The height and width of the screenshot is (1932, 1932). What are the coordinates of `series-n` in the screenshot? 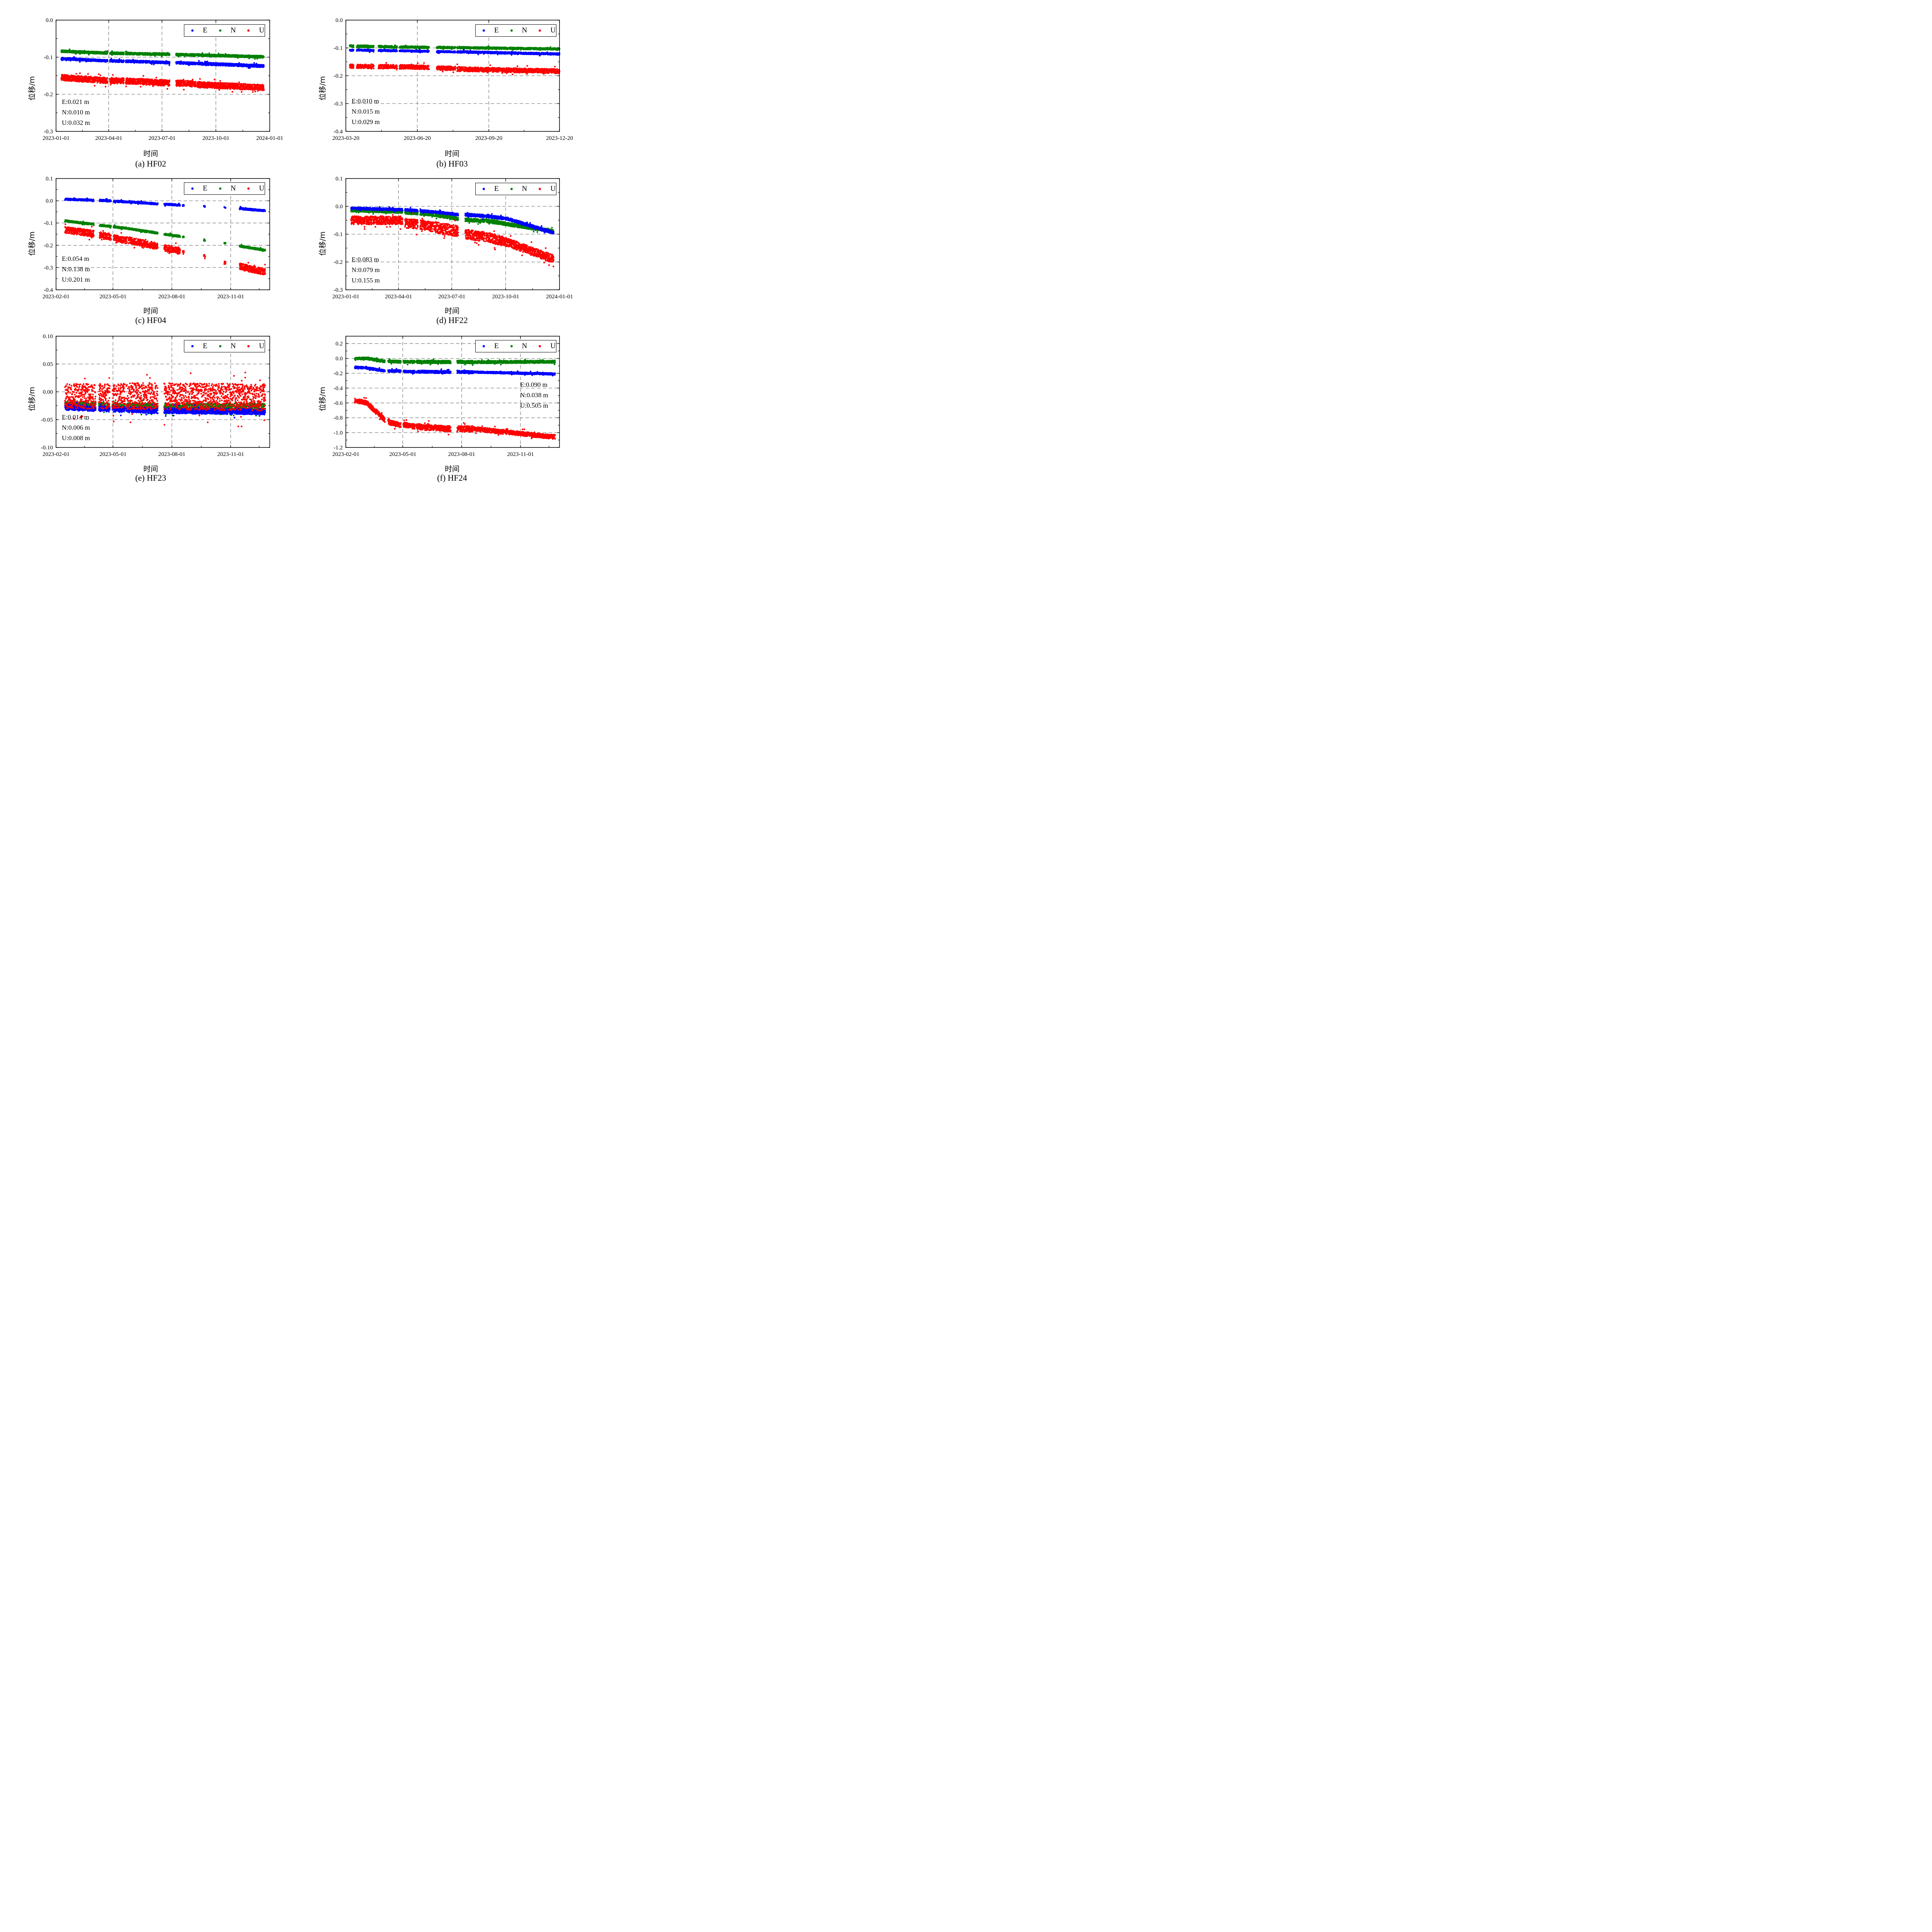 It's located at (162, 54).